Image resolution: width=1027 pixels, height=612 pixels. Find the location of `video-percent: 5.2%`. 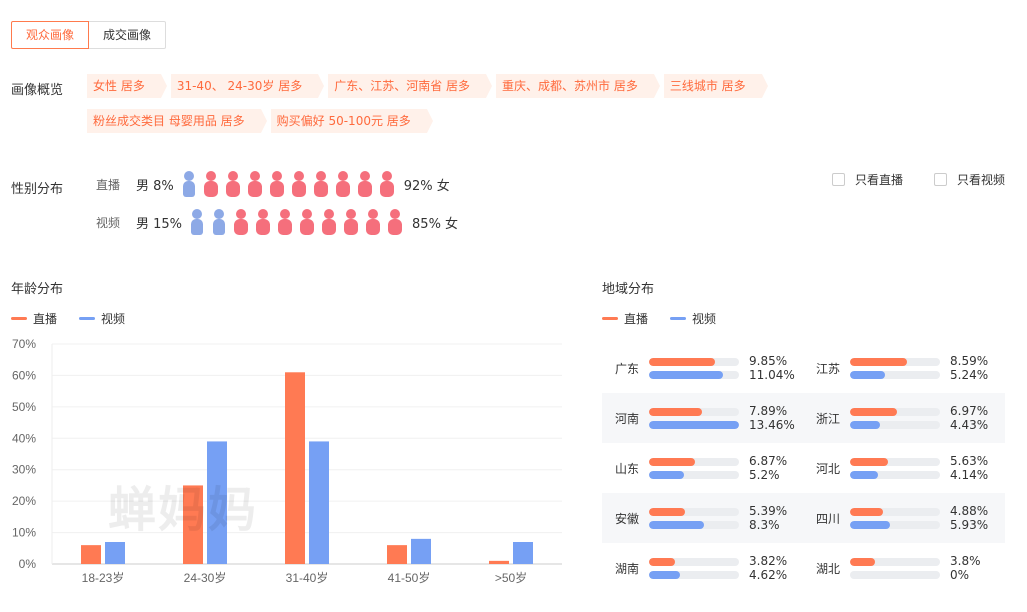

video-percent: 5.2% is located at coordinates (764, 475).